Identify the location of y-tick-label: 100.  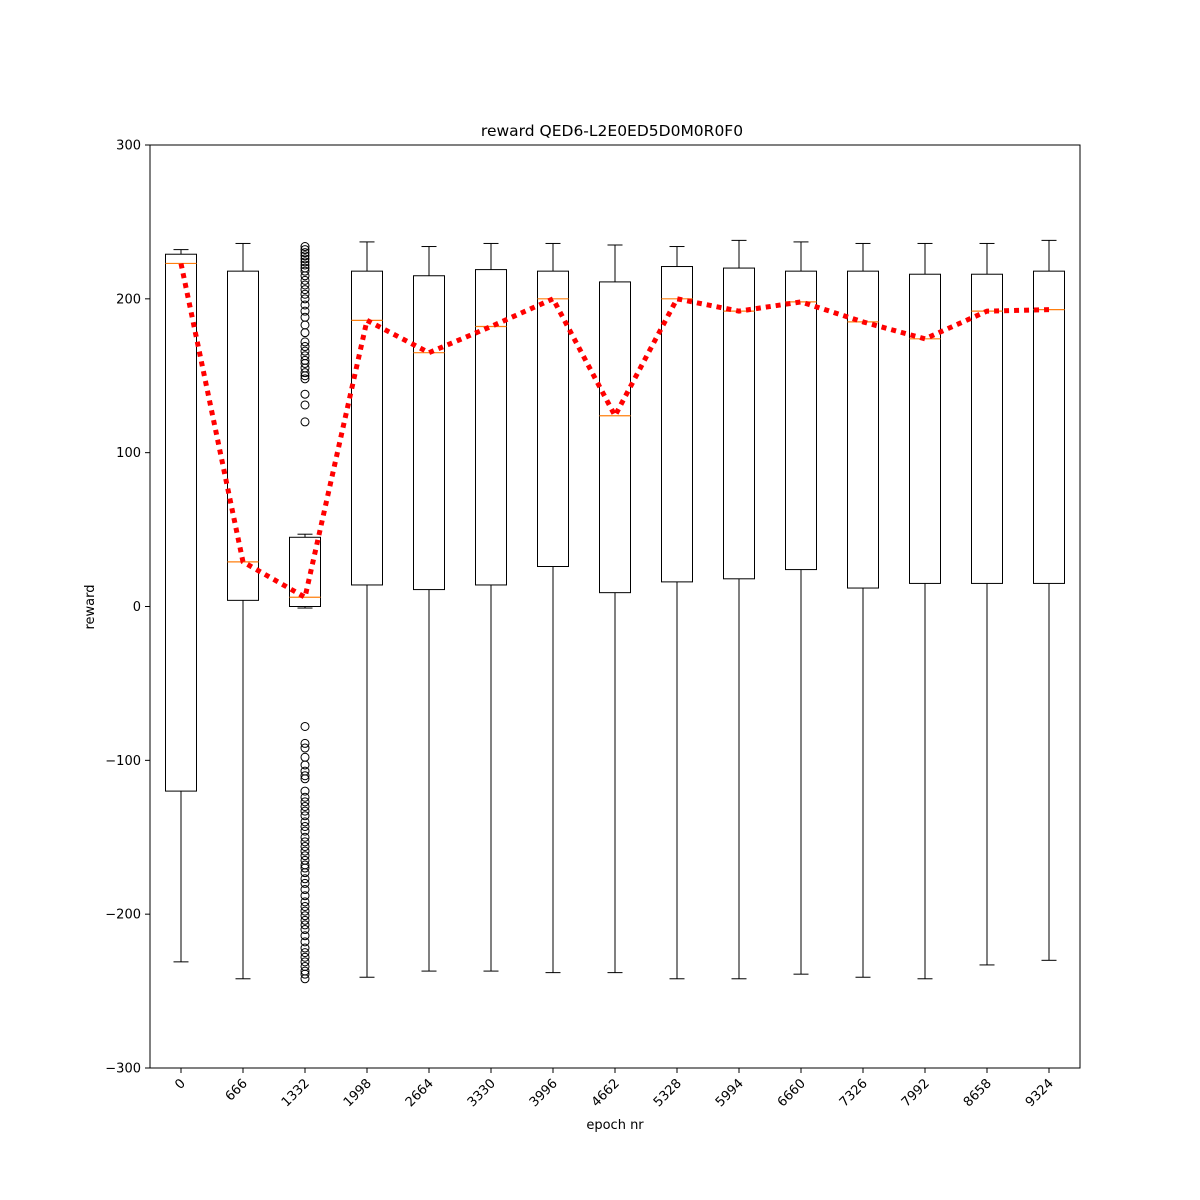
(128, 453).